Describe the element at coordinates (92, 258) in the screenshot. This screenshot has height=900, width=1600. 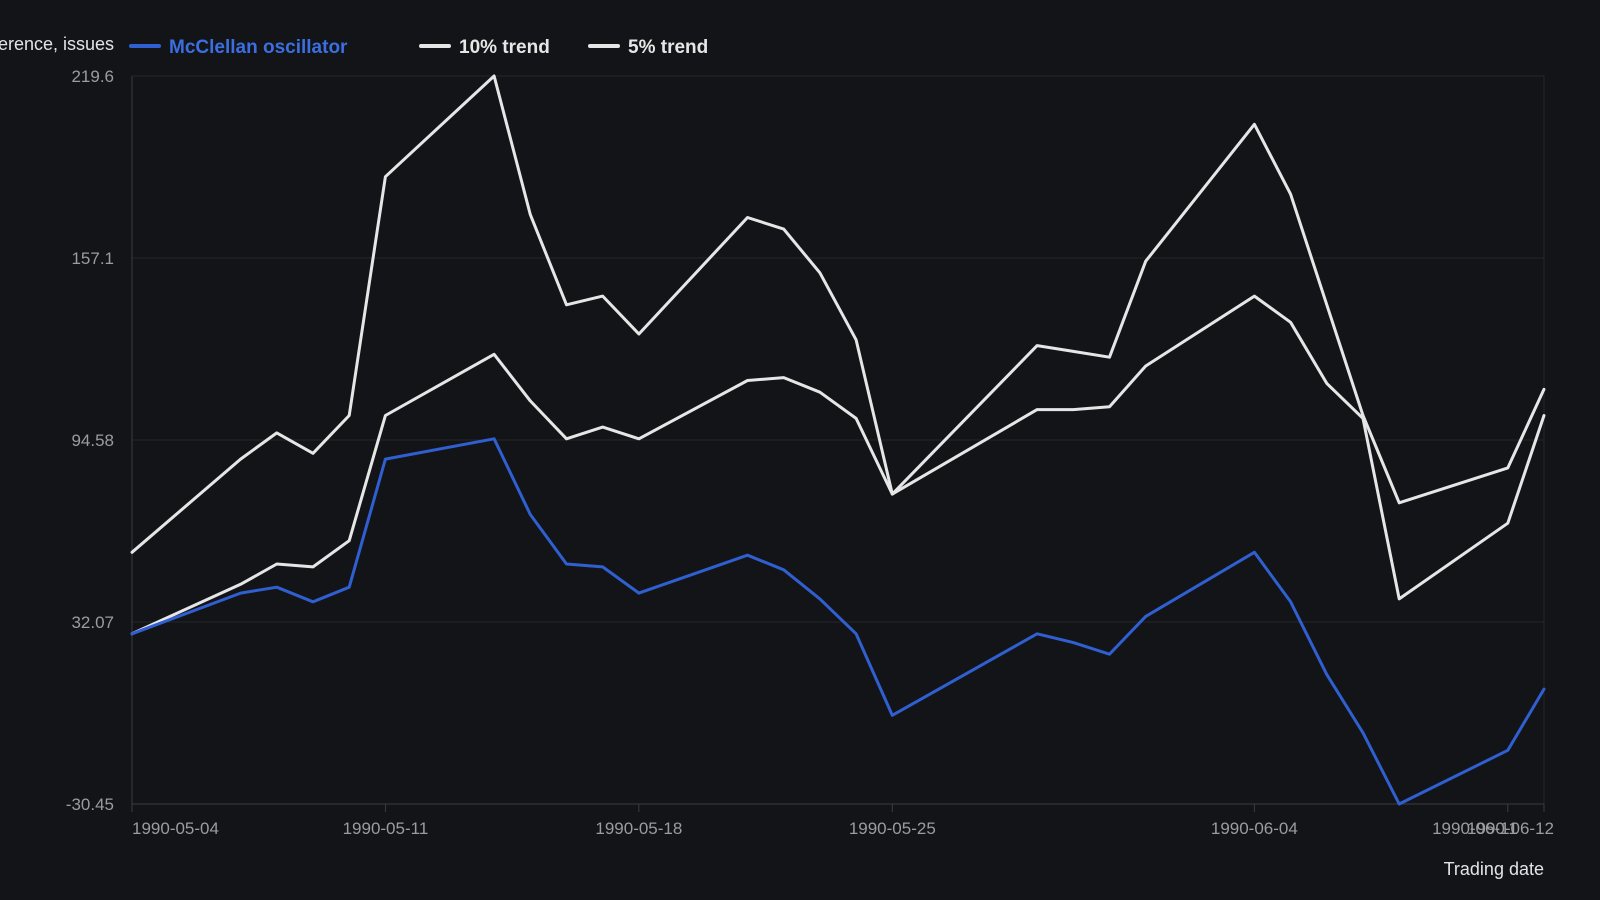
I see `y-tick-label: 157.1` at that location.